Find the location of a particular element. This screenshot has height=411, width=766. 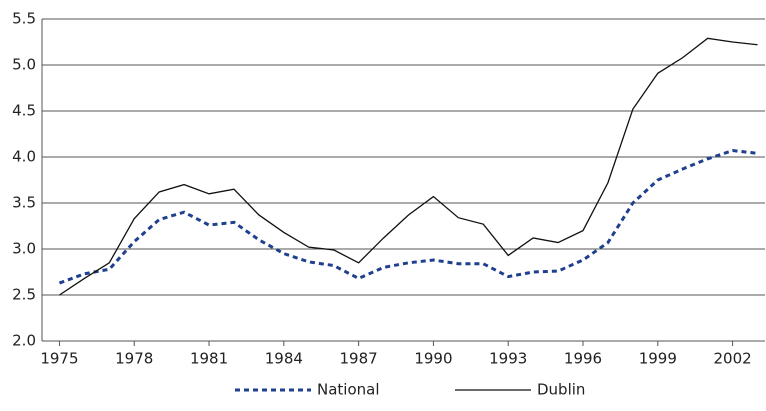

x-tick-label: 1984 is located at coordinates (284, 359).